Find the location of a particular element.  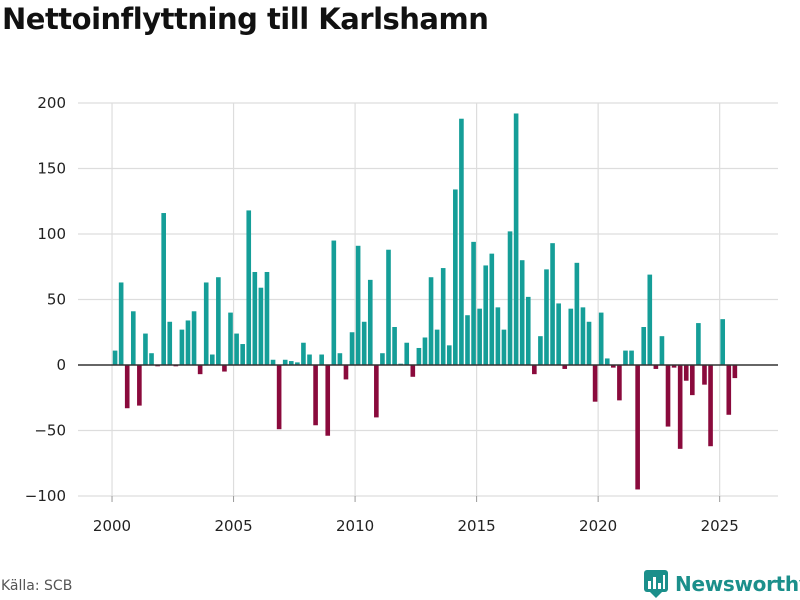

x-tick-label: 2010 is located at coordinates (355, 526).